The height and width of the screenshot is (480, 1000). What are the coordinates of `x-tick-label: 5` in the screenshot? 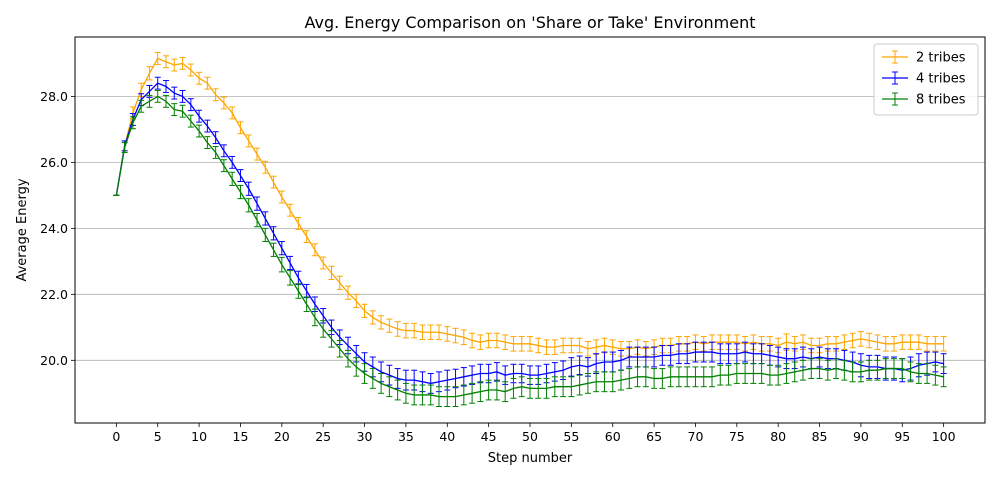 It's located at (158, 436).